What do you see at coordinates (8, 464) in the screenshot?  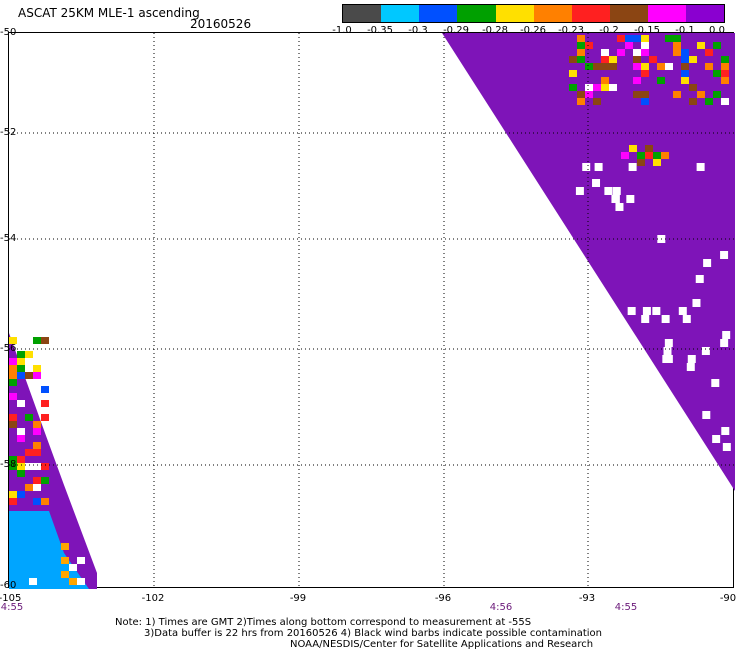 I see `lat-label: -58` at bounding box center [8, 464].